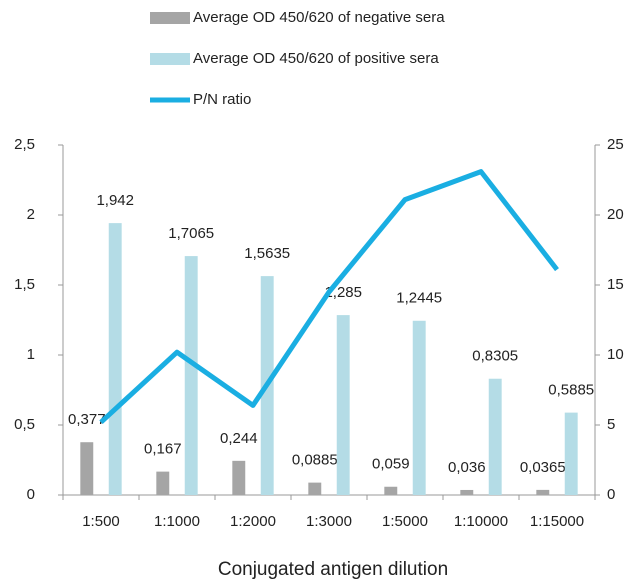 The width and height of the screenshot is (634, 583). What do you see at coordinates (316, 58) in the screenshot?
I see `legend-label: Average OD 450/620 of positive sera` at bounding box center [316, 58].